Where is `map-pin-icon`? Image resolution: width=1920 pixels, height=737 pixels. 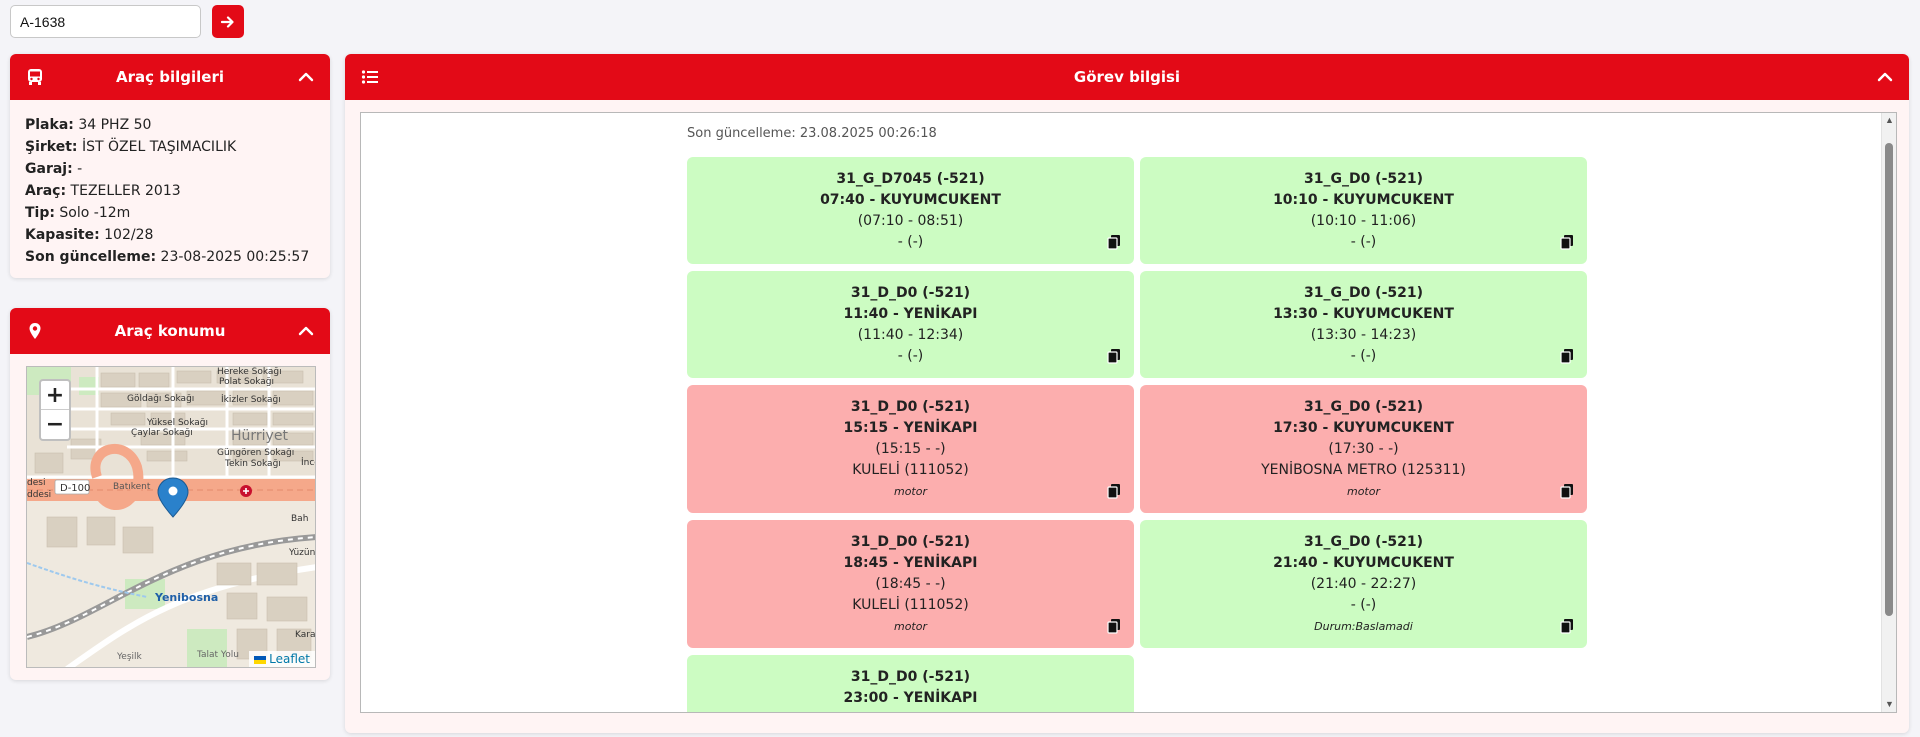
map-pin-icon is located at coordinates (35, 331).